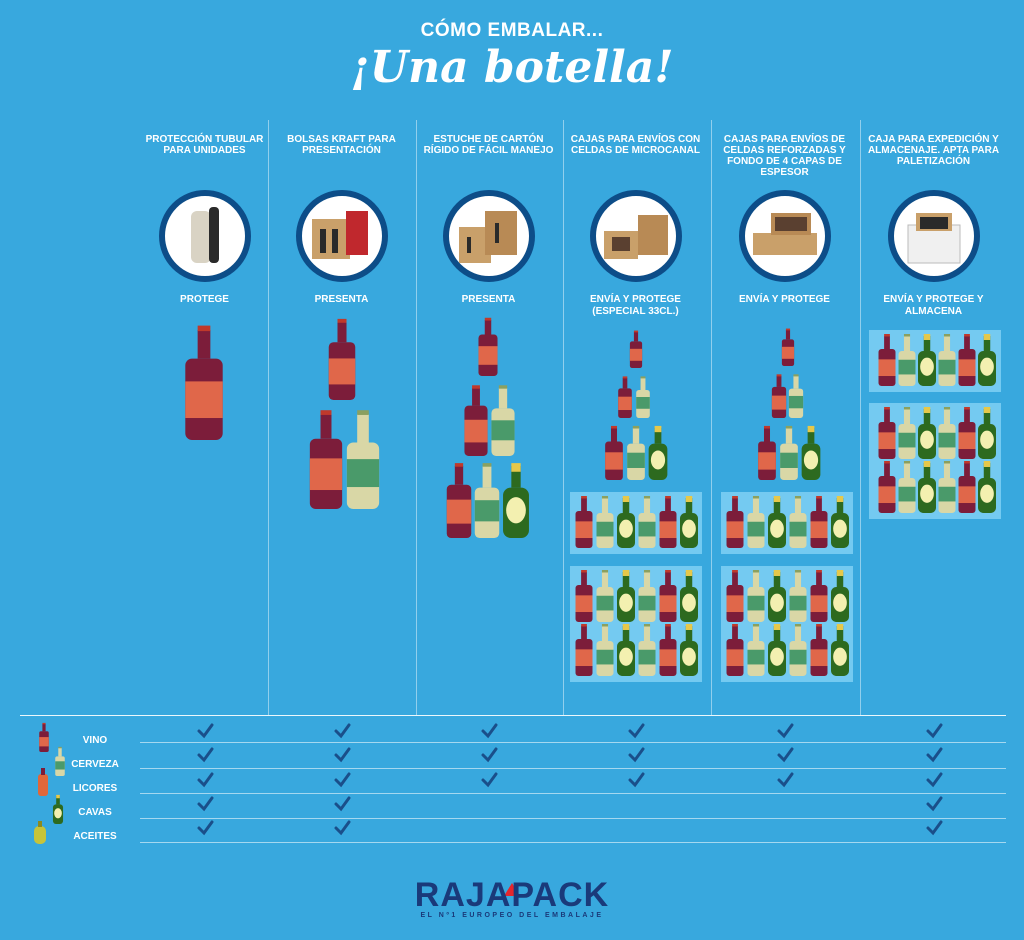  Describe the element at coordinates (512, 67) in the screenshot. I see `header-title: ¡Una botella!` at that location.